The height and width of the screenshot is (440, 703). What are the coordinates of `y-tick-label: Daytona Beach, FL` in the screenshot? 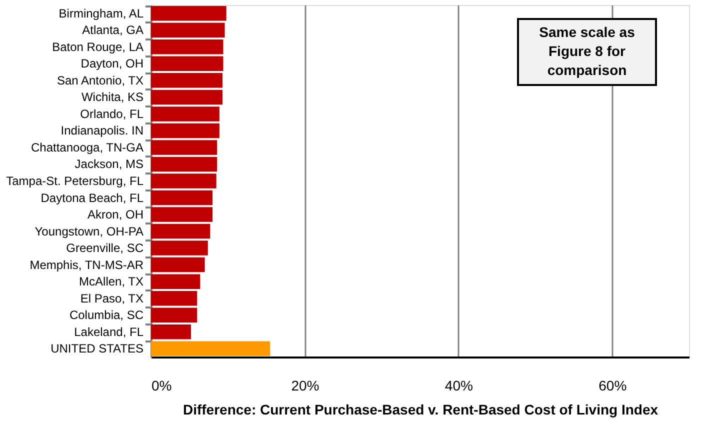 It's located at (92, 197).